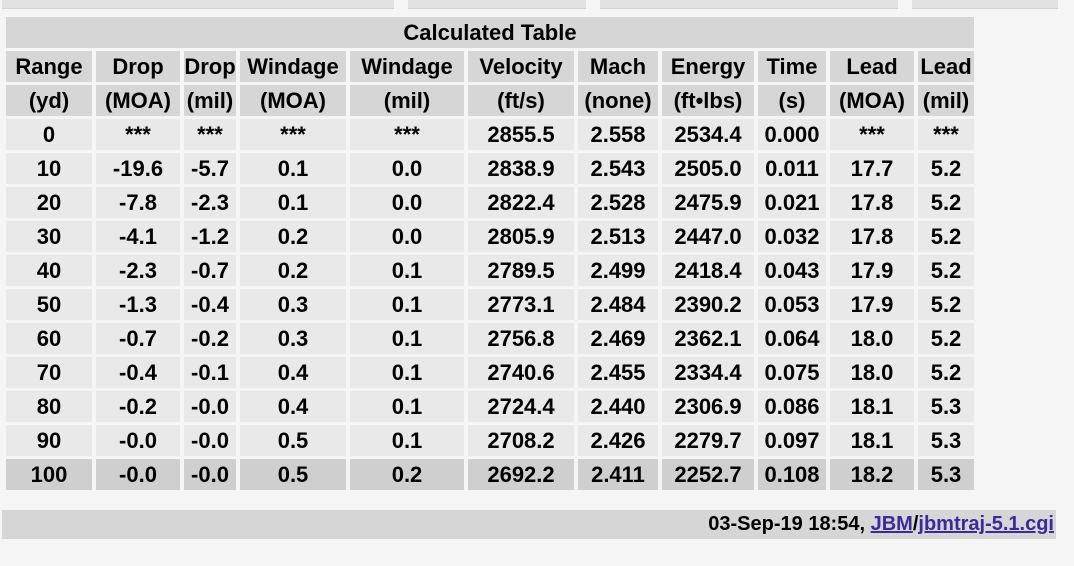  Describe the element at coordinates (210, 236) in the screenshot. I see `table-cell: -1.2` at that location.